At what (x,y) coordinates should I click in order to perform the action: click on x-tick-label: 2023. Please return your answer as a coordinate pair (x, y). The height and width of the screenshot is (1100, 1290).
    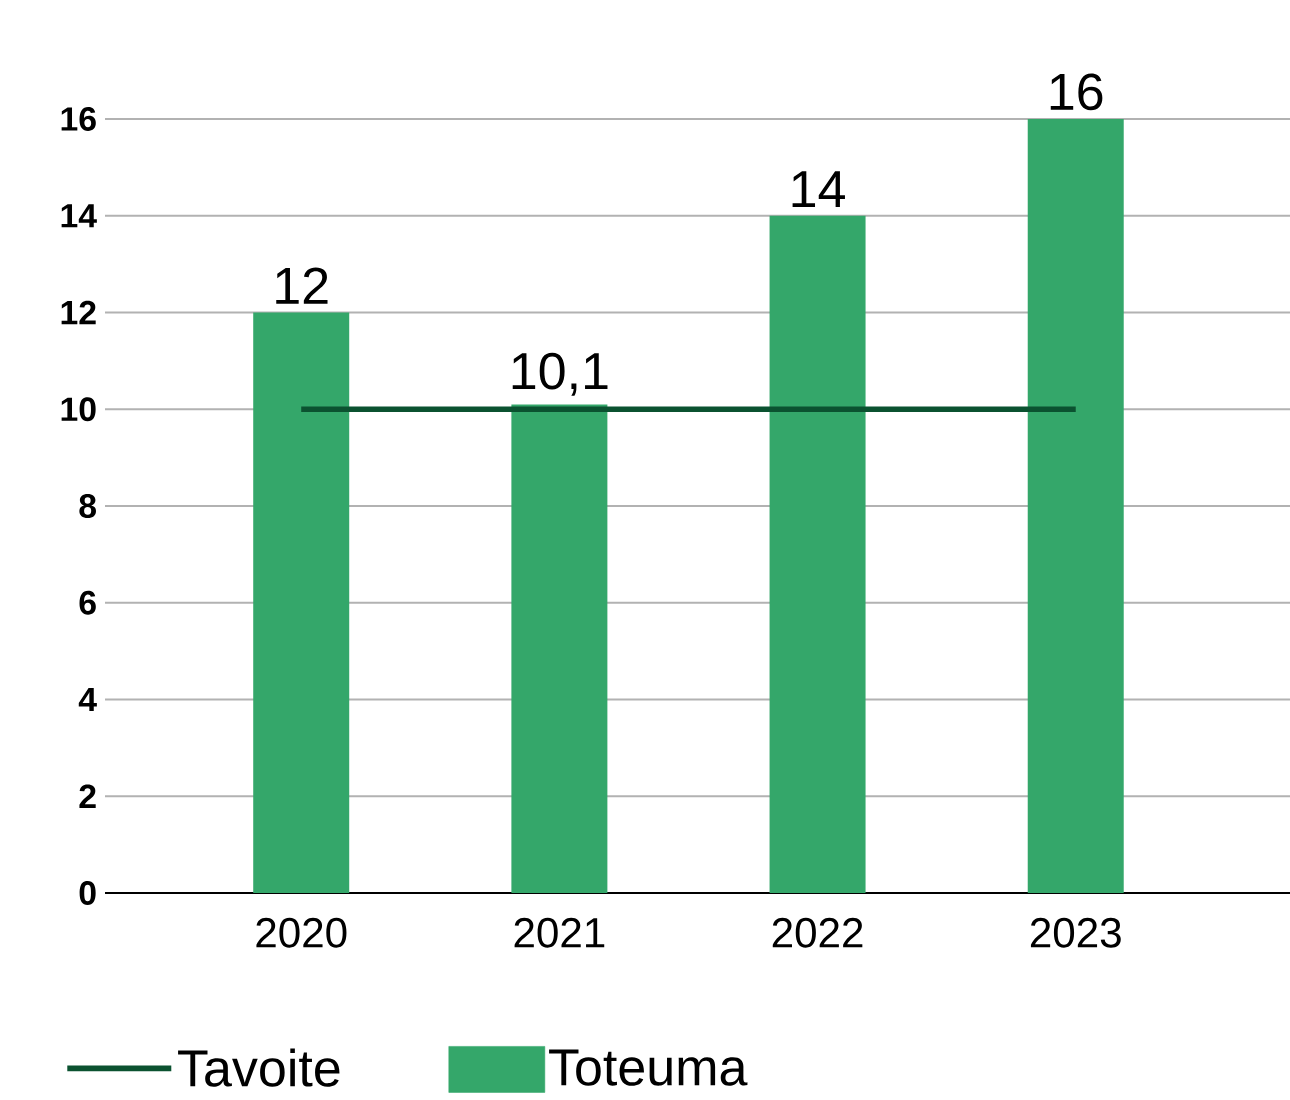
    Looking at the image, I should click on (1075, 932).